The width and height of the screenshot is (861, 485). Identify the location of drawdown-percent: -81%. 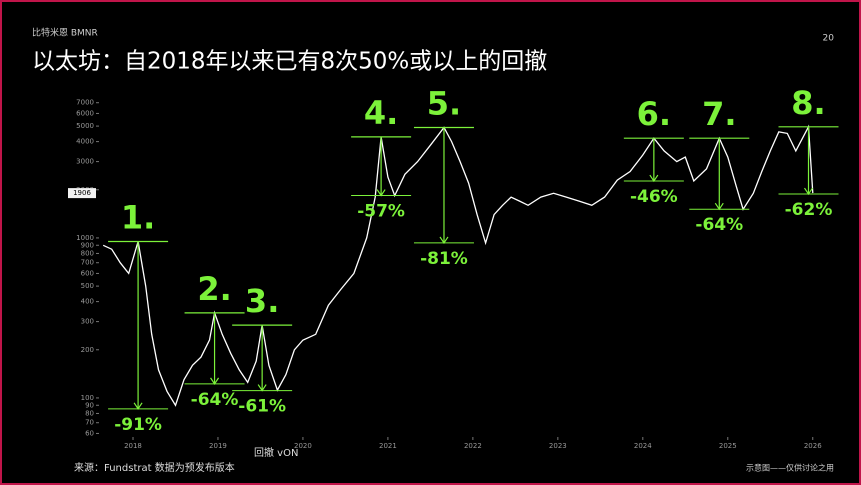
(444, 259).